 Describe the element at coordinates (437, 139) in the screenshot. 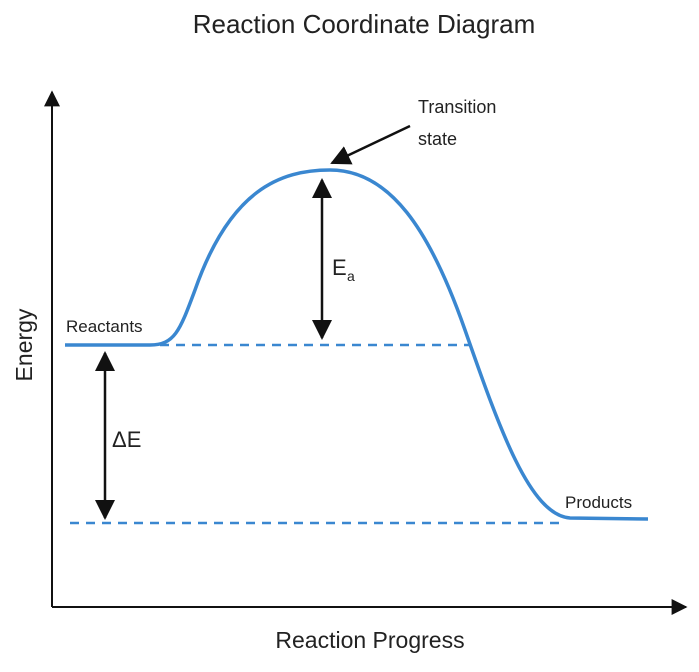

I see `transition-label: state` at that location.